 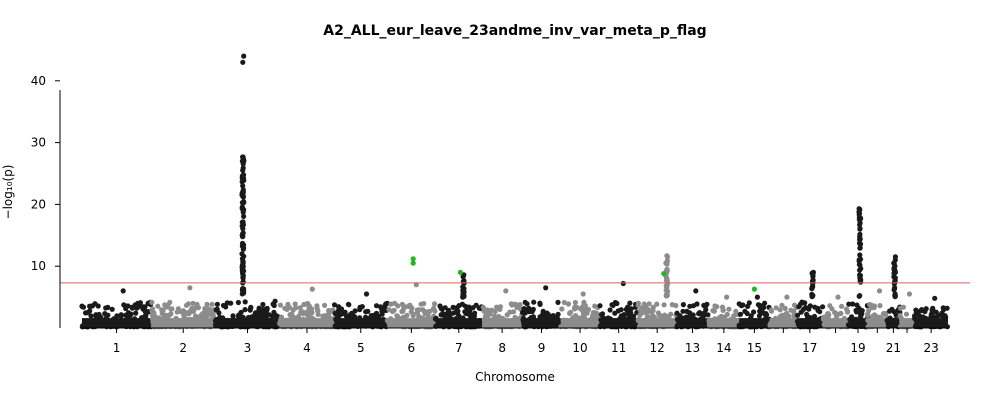 What do you see at coordinates (723, 348) in the screenshot?
I see `x-tick-label: 14` at bounding box center [723, 348].